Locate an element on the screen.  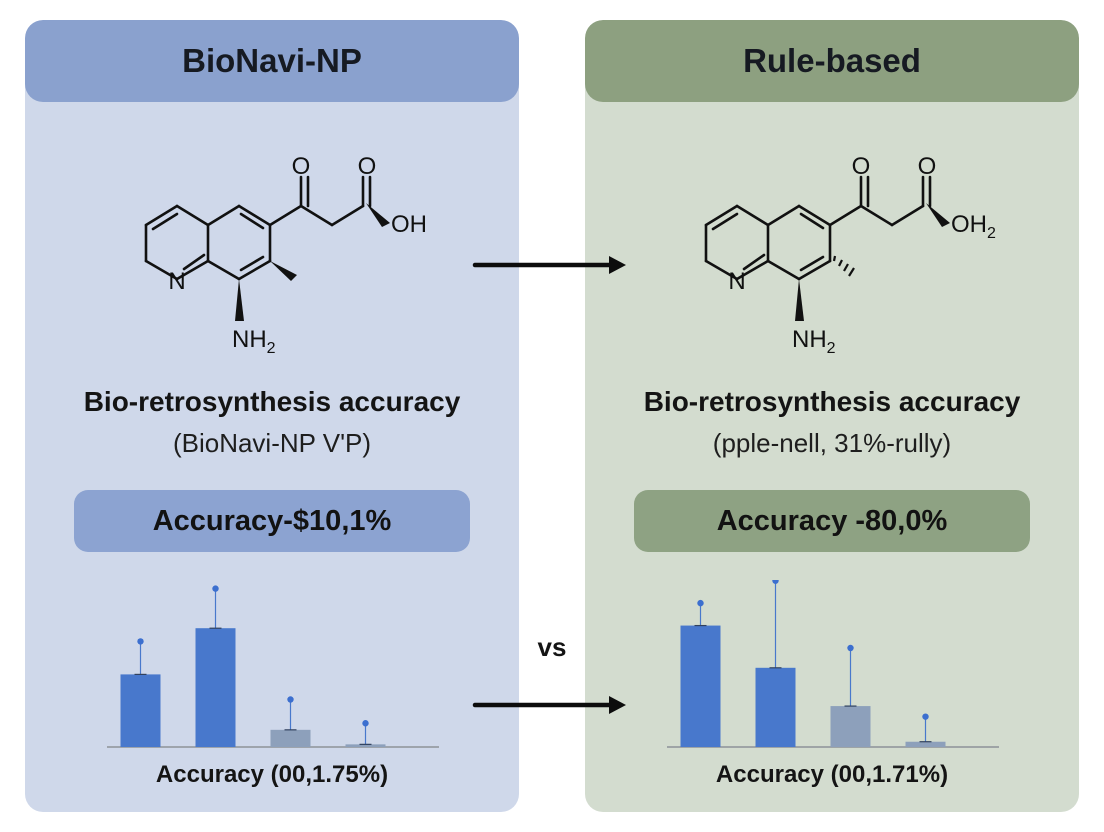
chart-caption: Accuracy (00,1.75%) is located at coordinates (272, 774).